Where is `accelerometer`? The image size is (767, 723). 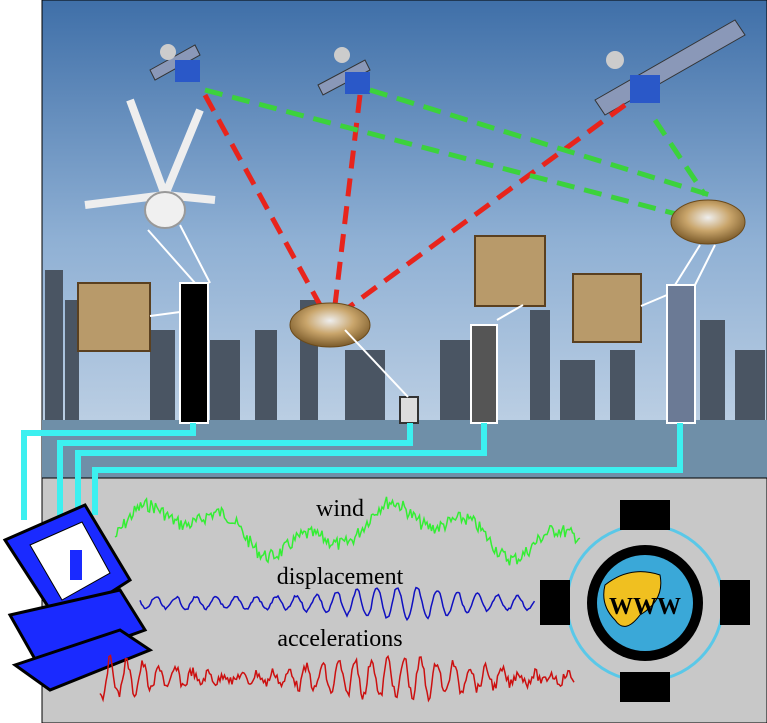 accelerometer is located at coordinates (359, 293).